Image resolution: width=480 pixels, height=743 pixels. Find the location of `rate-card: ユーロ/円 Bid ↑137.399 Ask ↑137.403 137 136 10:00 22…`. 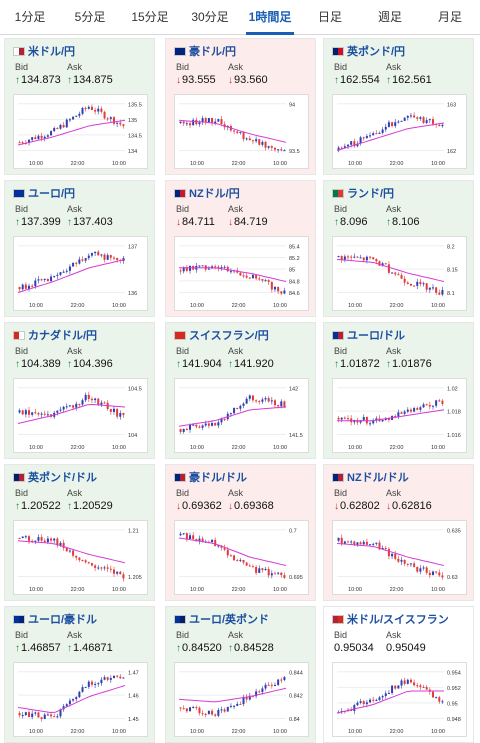

rate-card: ユーロ/円 Bid ↑137.399 Ask ↑137.403 137 136 10:00 22… is located at coordinates (79, 248).